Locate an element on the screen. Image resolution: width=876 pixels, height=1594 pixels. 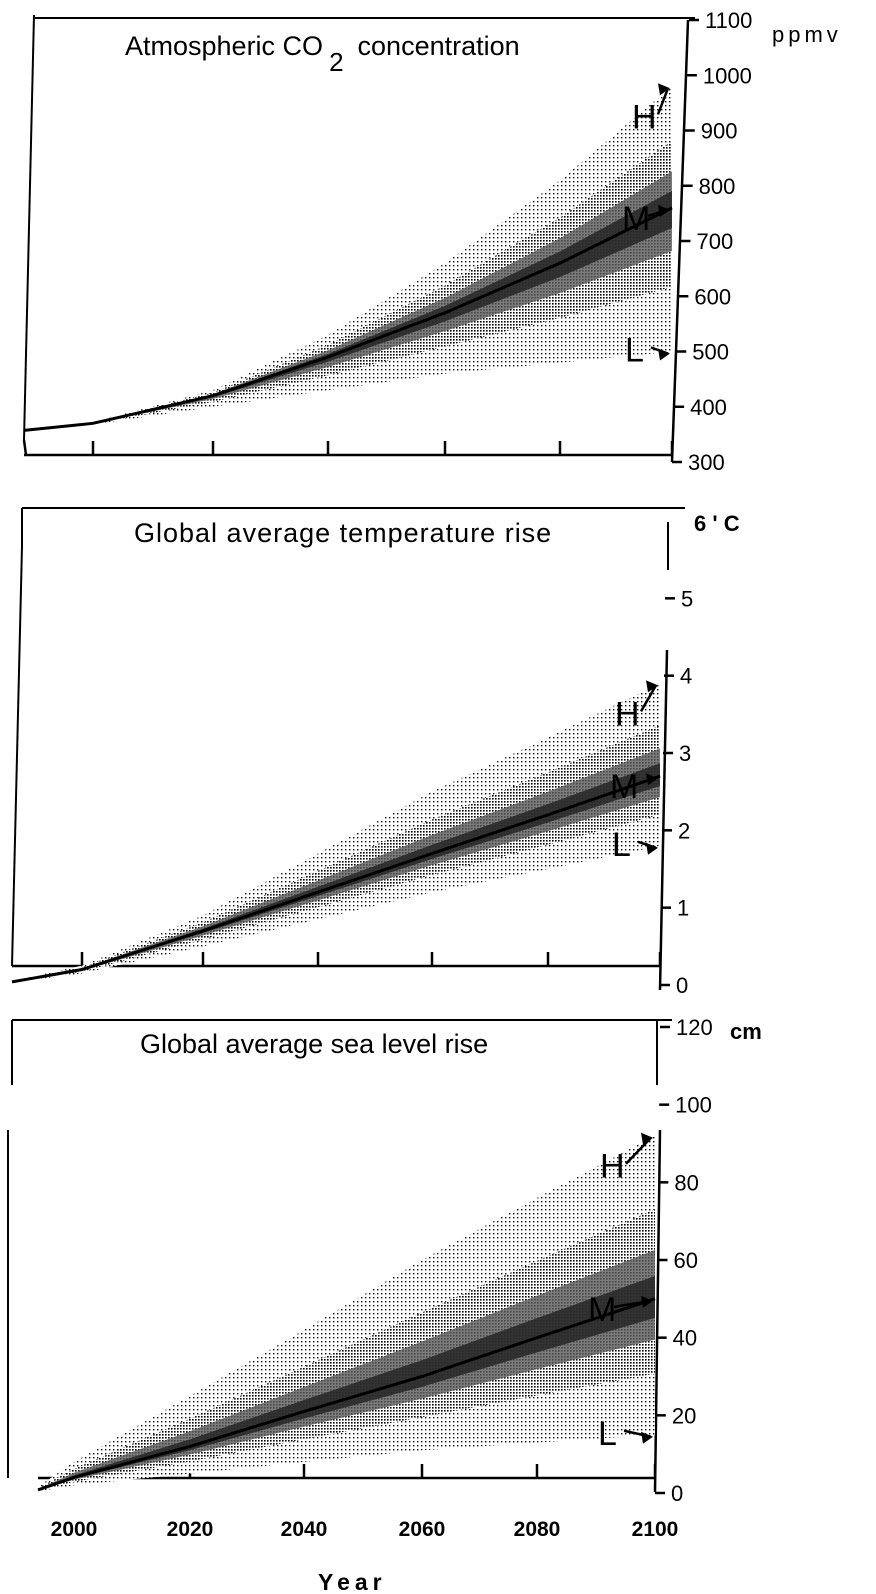
year-tick-label: 2020 is located at coordinates (190, 1529).